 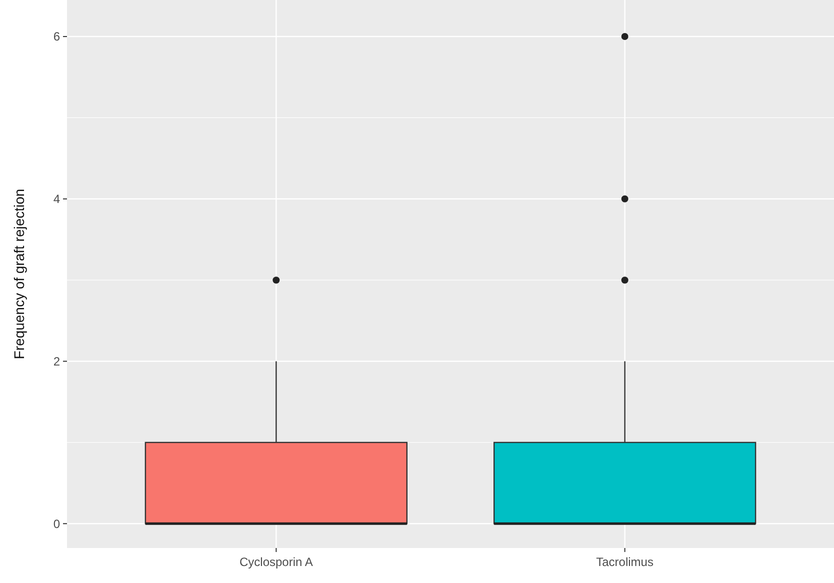 What do you see at coordinates (625, 562) in the screenshot?
I see `x-tick-label: Tacrolimus` at bounding box center [625, 562].